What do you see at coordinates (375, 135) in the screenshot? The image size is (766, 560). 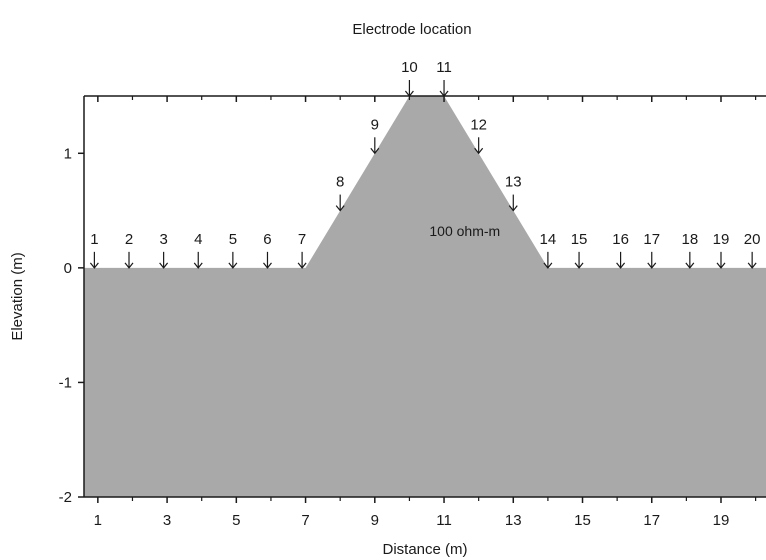 I see `electrode-marker: 9` at bounding box center [375, 135].